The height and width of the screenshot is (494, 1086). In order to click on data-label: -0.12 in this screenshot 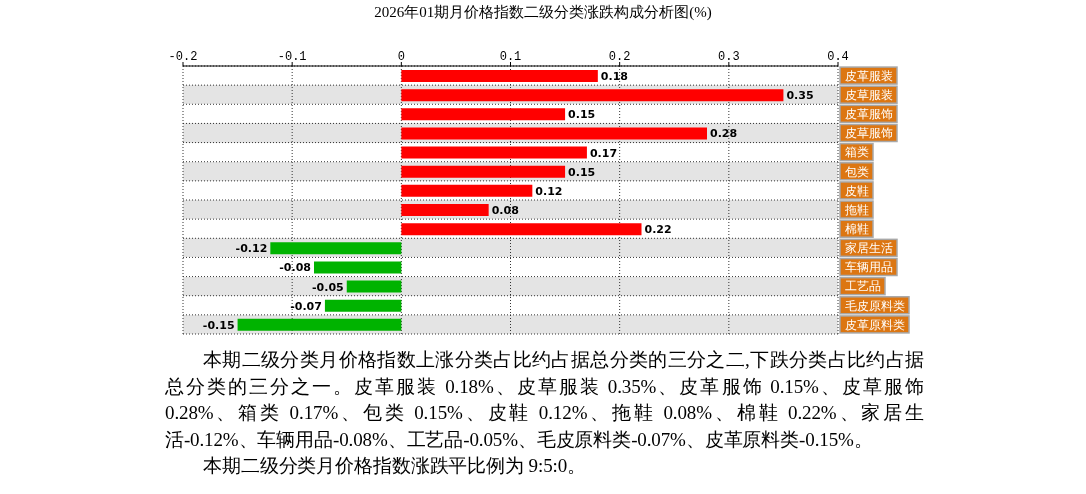, I will do `click(251, 249)`.